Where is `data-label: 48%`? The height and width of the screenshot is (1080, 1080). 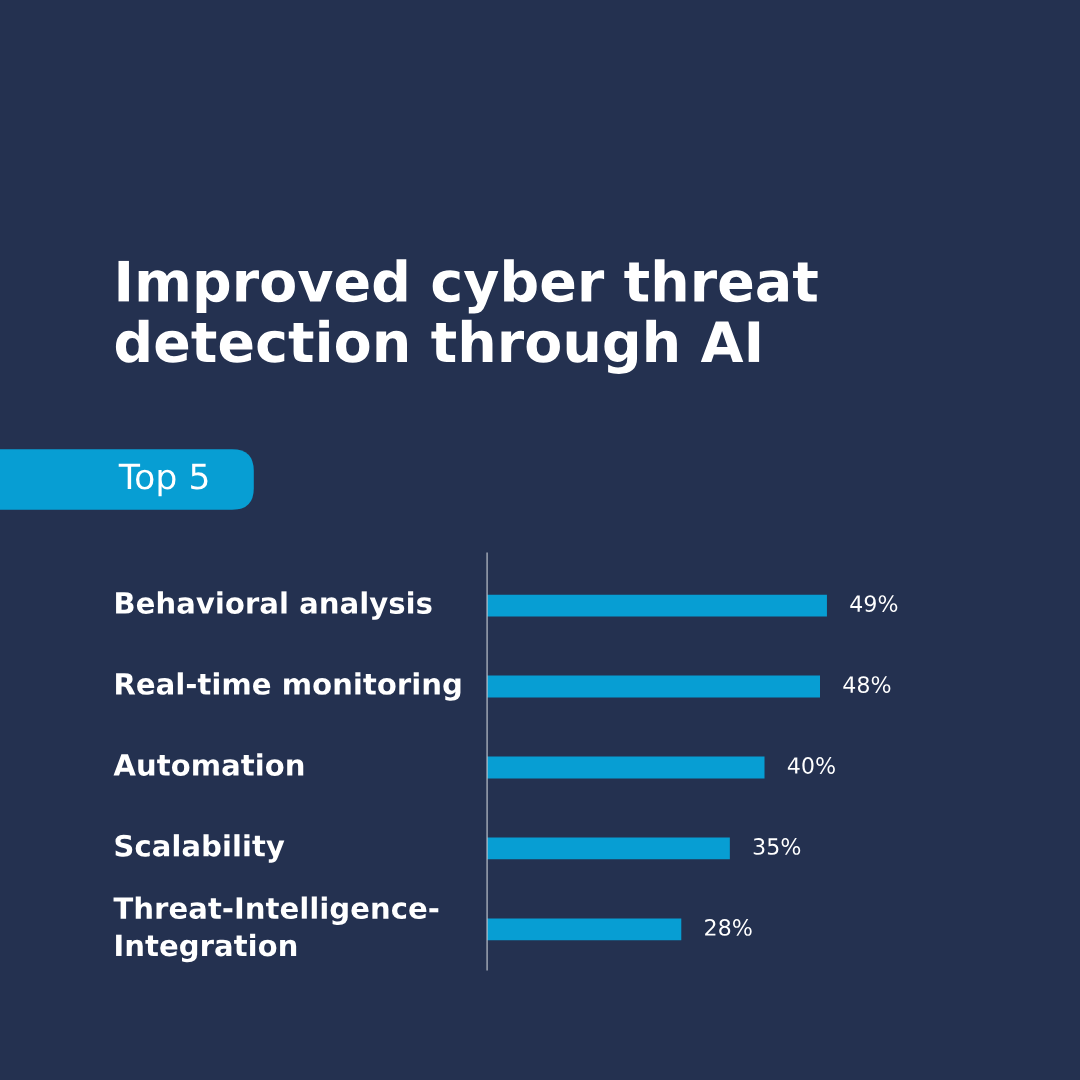 data-label: 48% is located at coordinates (867, 684).